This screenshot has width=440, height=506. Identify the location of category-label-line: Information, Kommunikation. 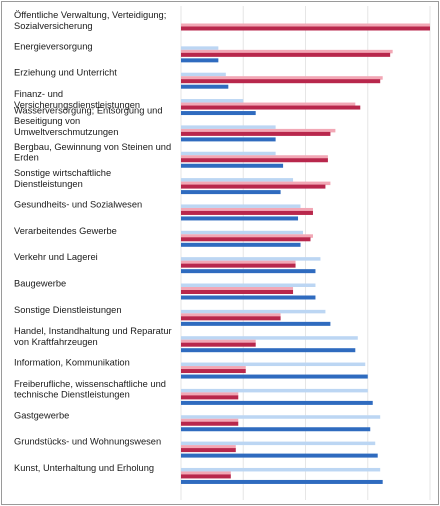
(72, 363).